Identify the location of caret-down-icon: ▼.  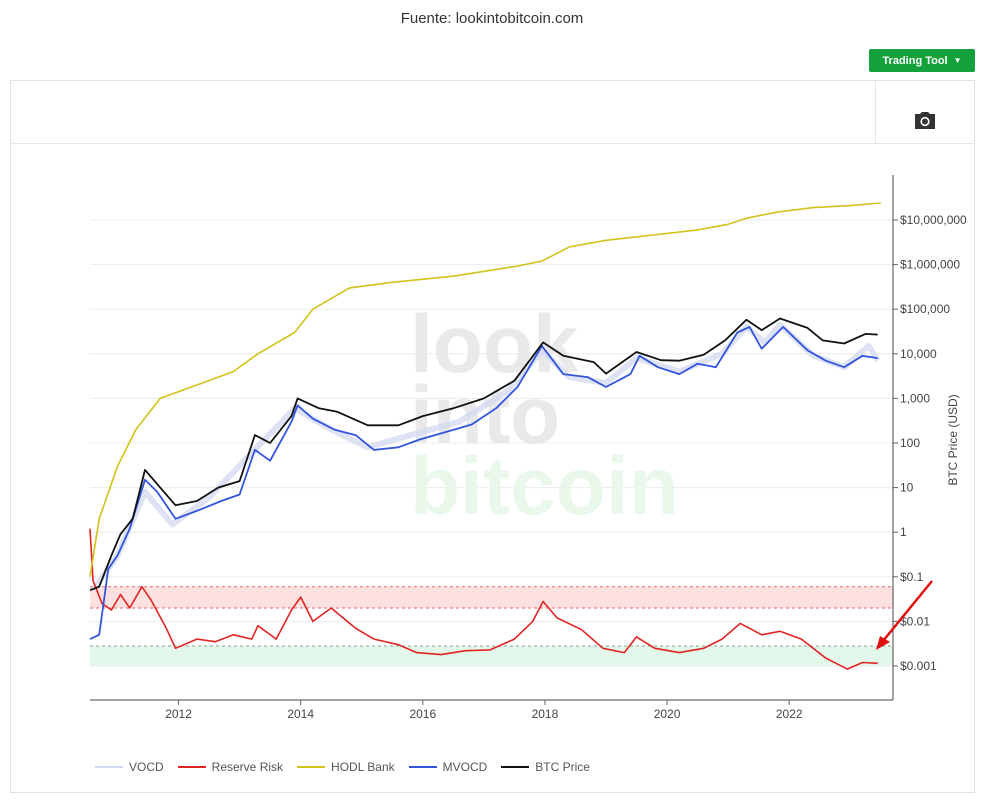
(957, 60).